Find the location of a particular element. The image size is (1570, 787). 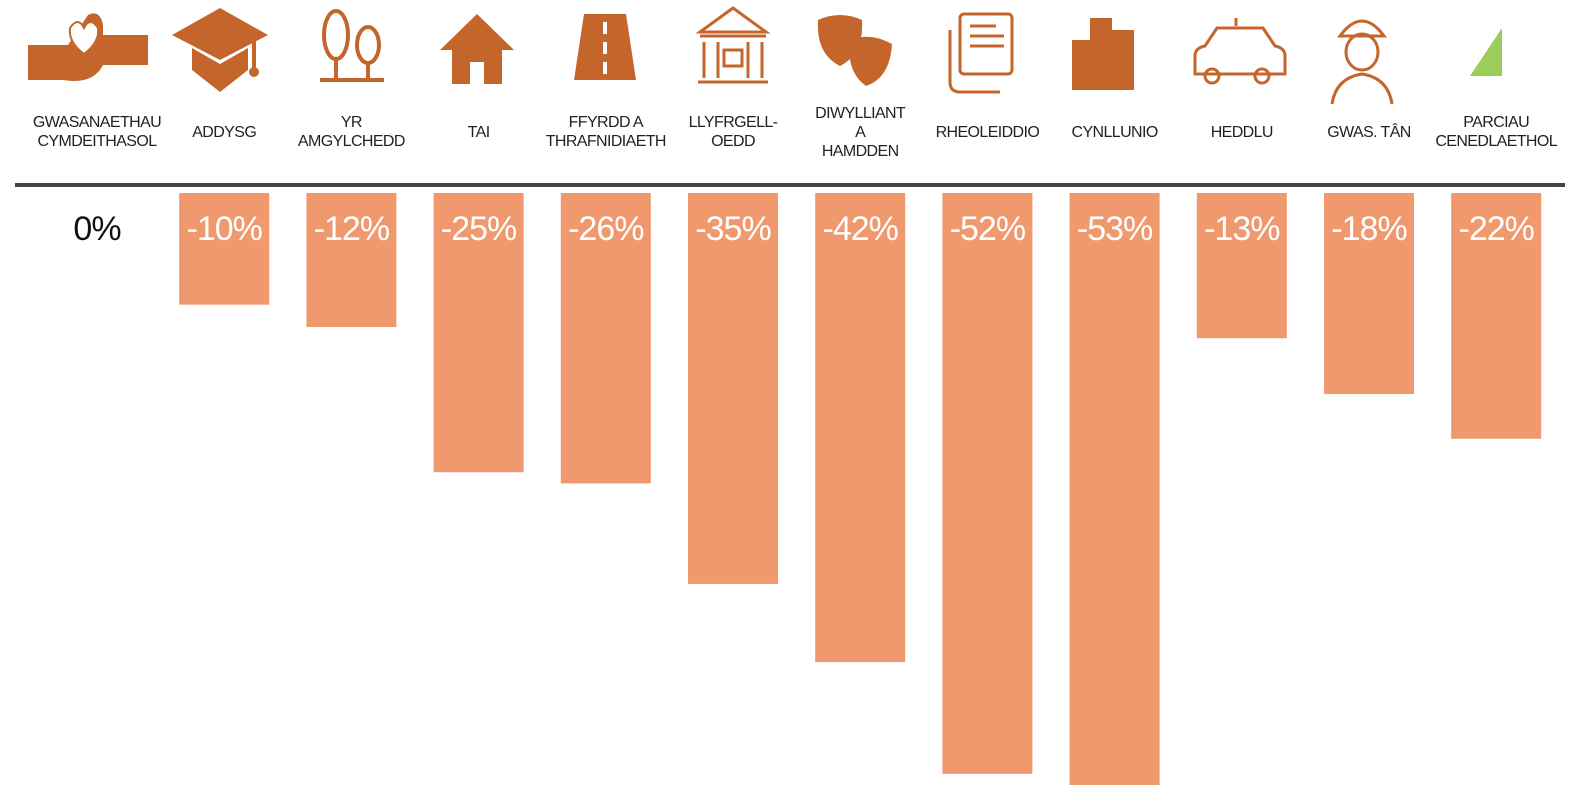

value-label: -10% is located at coordinates (225, 229).